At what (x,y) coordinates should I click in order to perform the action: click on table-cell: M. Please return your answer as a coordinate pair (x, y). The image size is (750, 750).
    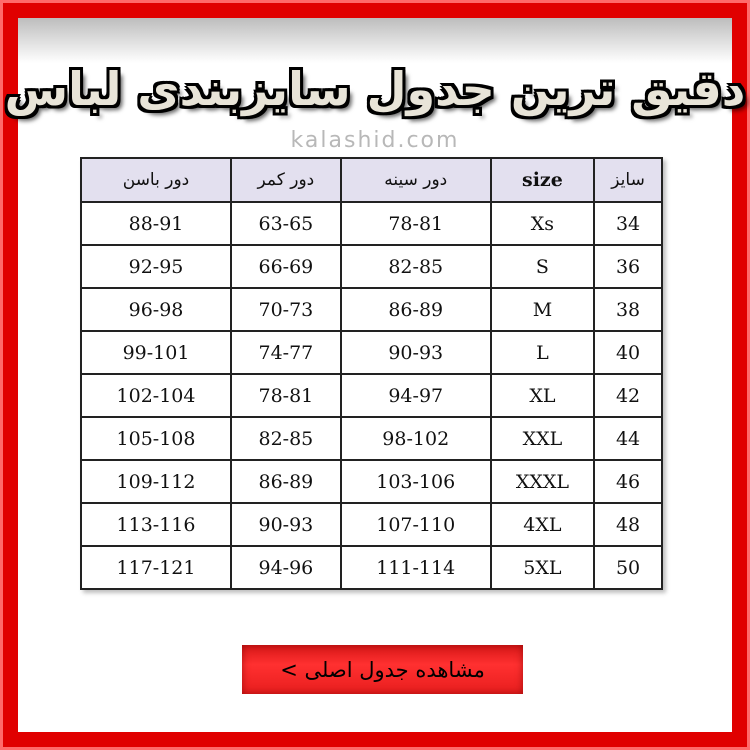
    Looking at the image, I should click on (542, 309).